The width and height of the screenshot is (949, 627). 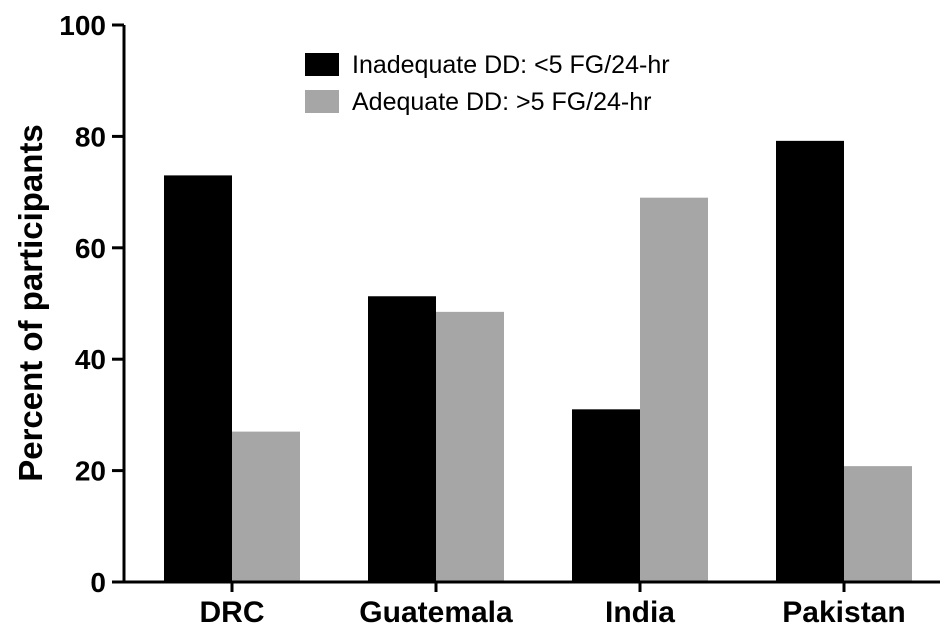 What do you see at coordinates (90, 136) in the screenshot?
I see `y-tick-label: 80` at bounding box center [90, 136].